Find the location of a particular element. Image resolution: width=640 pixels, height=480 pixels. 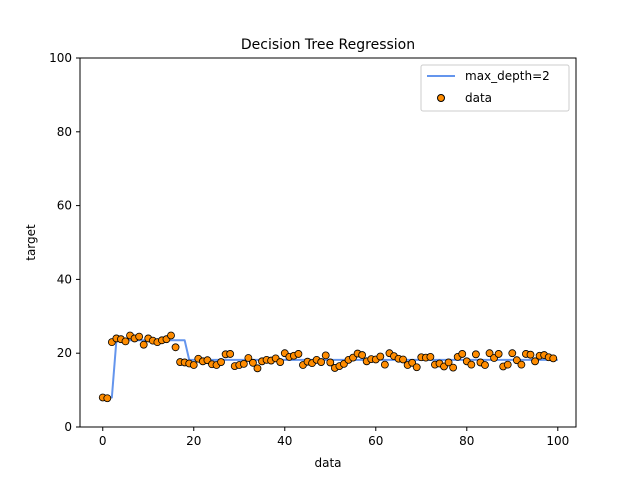

y-tick-label: 80 is located at coordinates (64, 132).